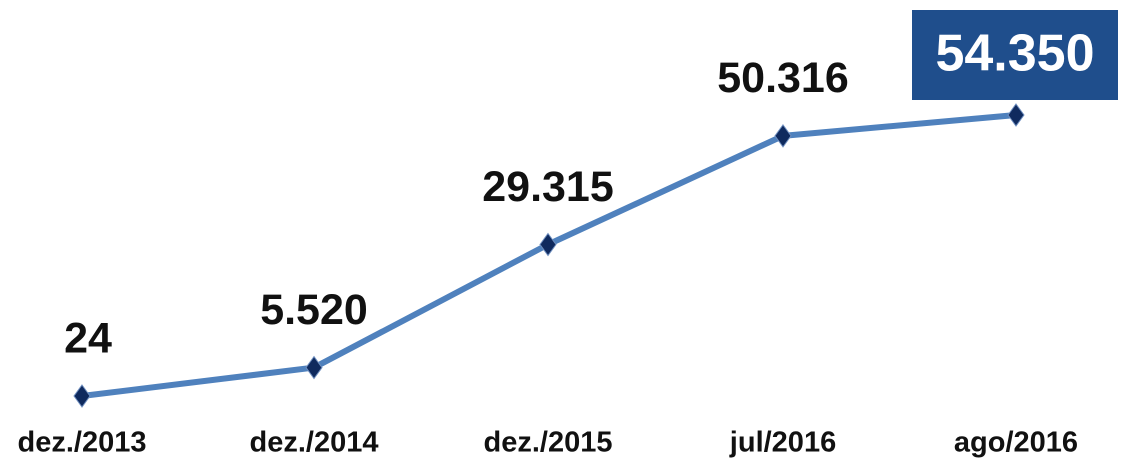 The height and width of the screenshot is (462, 1122). Describe the element at coordinates (1016, 443) in the screenshot. I see `x-tick-label: ago/2016` at that location.